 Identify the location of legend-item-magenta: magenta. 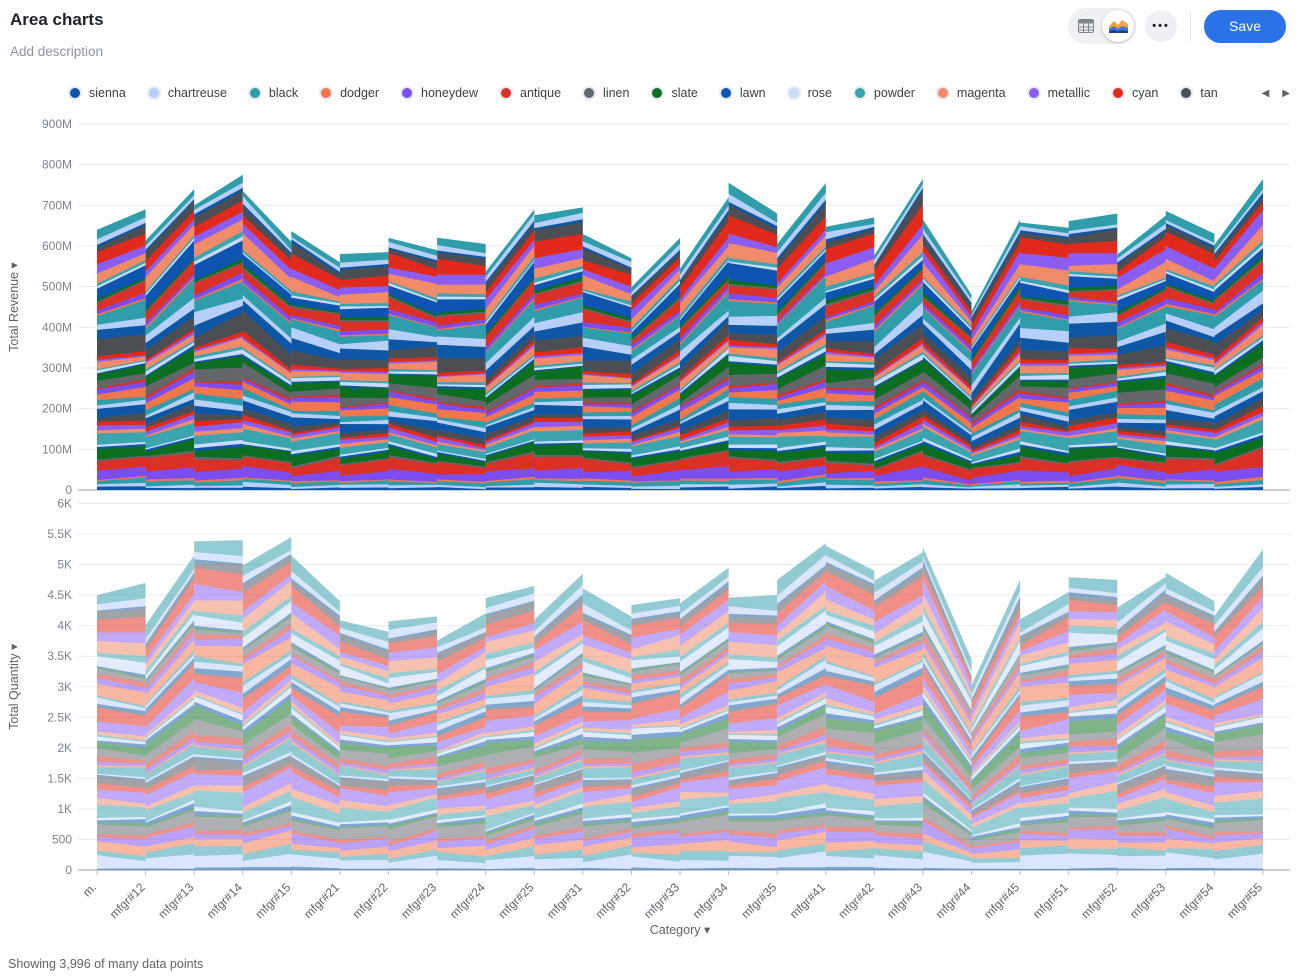
(970, 93).